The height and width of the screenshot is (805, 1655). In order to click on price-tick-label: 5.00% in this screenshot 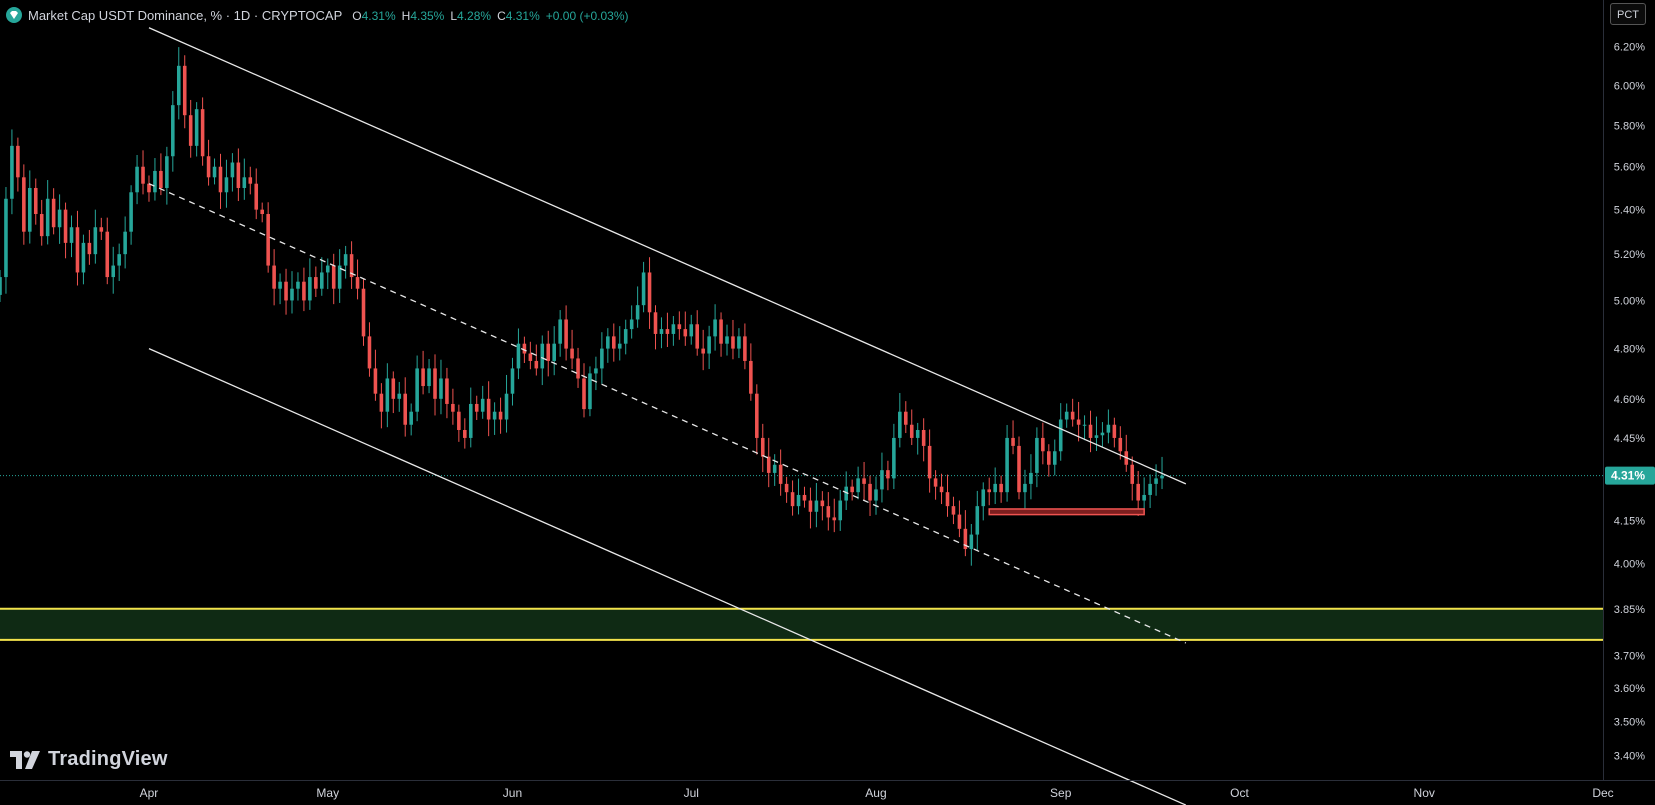, I will do `click(1629, 301)`.